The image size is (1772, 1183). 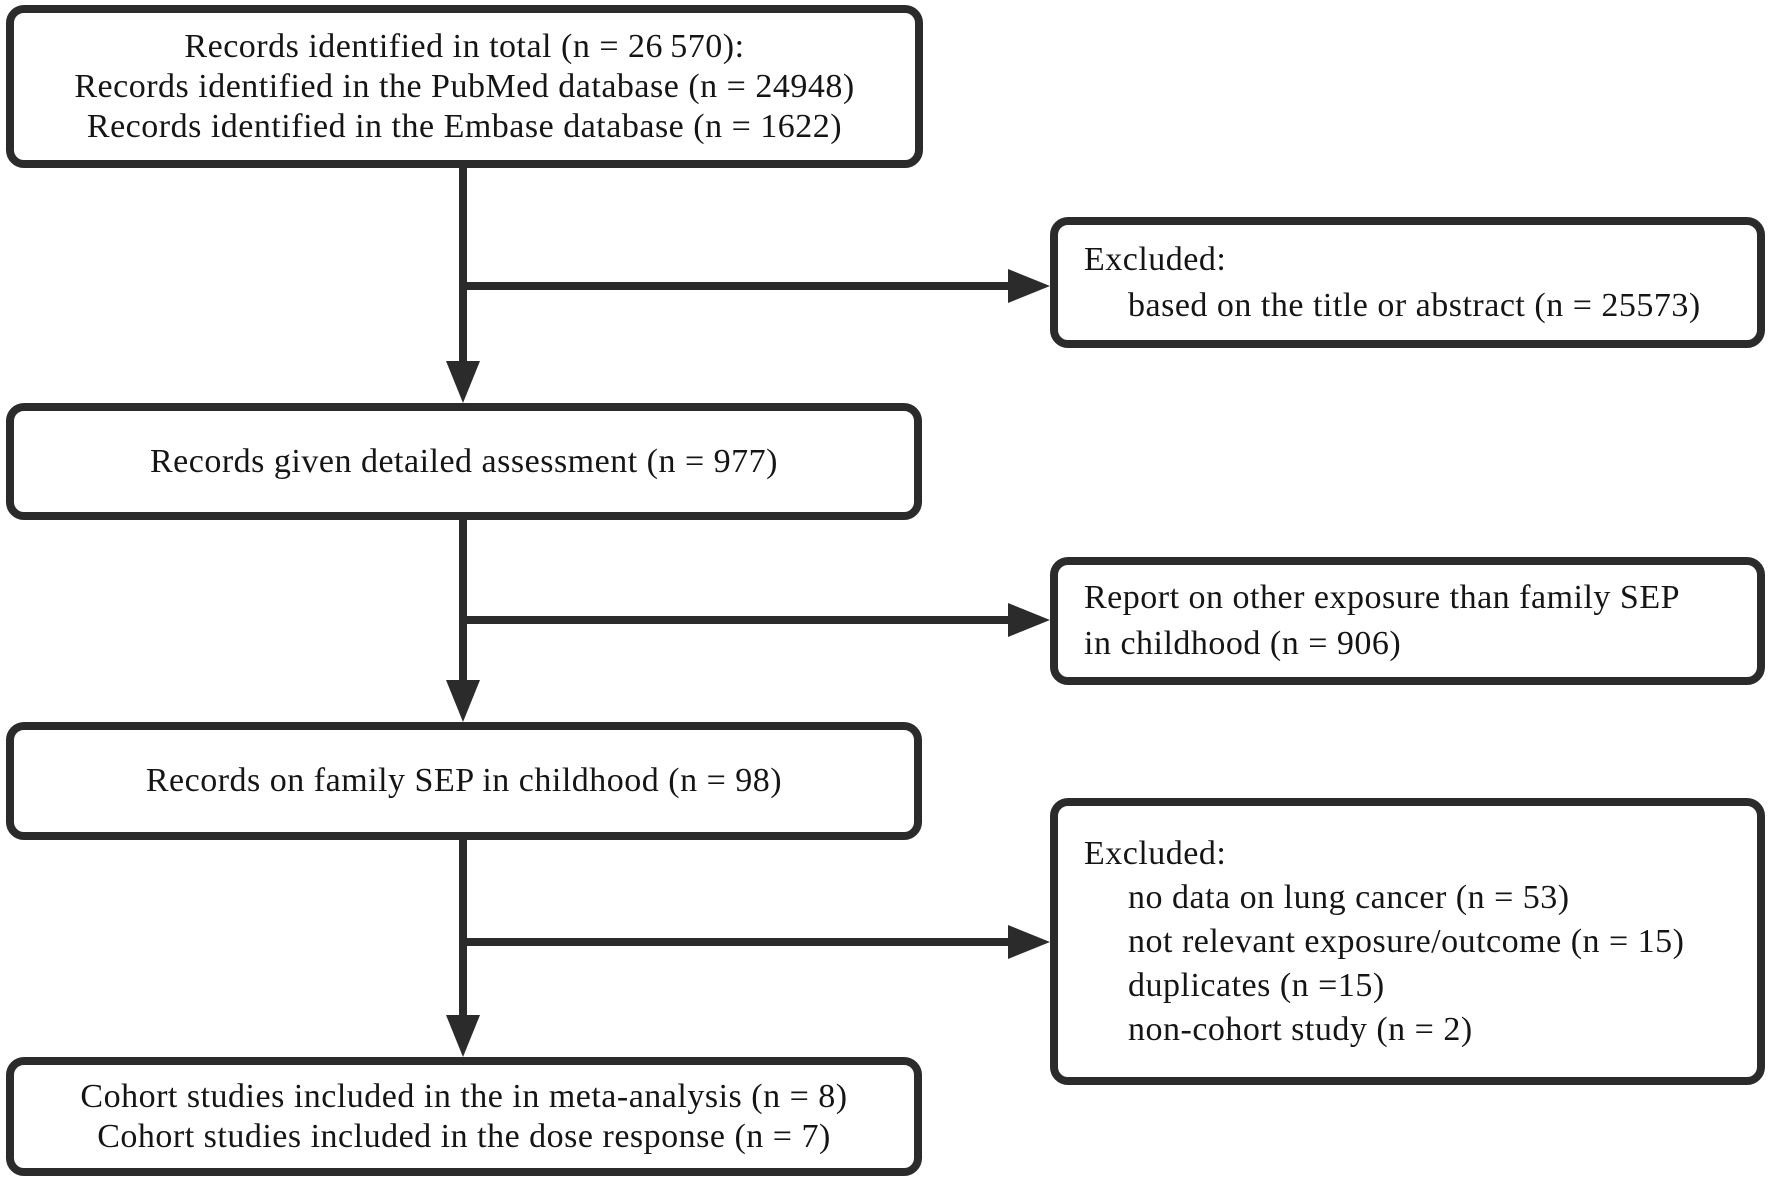 What do you see at coordinates (1155, 853) in the screenshot?
I see `excluded-detailed-header: Excluded:` at bounding box center [1155, 853].